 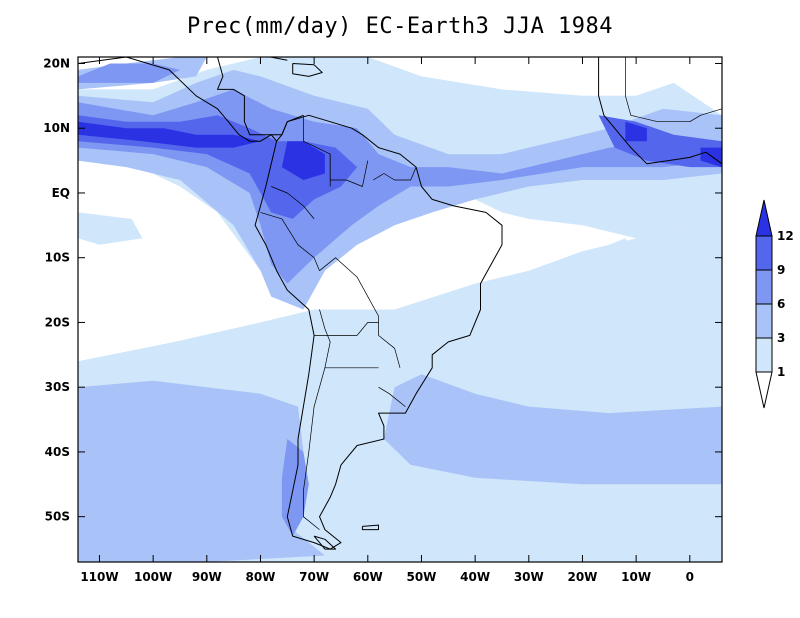 What do you see at coordinates (582, 577) in the screenshot?
I see `lon-tick-label: 20W` at bounding box center [582, 577].